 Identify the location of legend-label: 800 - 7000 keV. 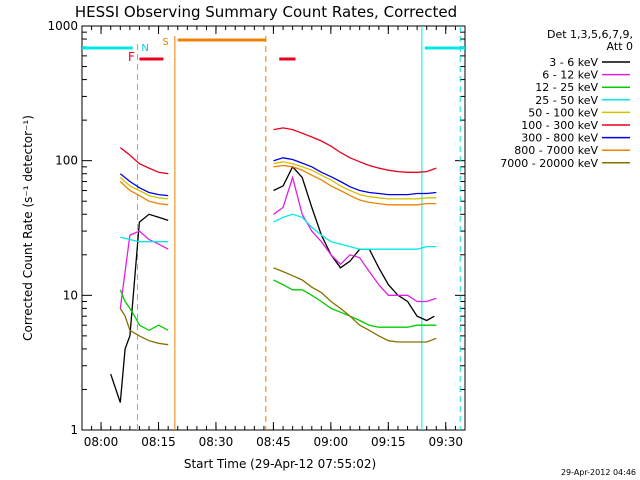
(556, 150).